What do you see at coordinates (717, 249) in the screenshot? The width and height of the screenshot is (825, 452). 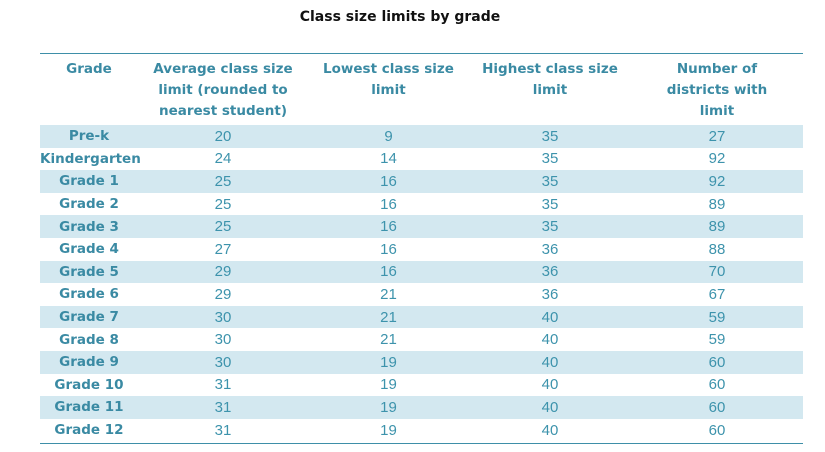 I see `districts-cell: 88` at bounding box center [717, 249].